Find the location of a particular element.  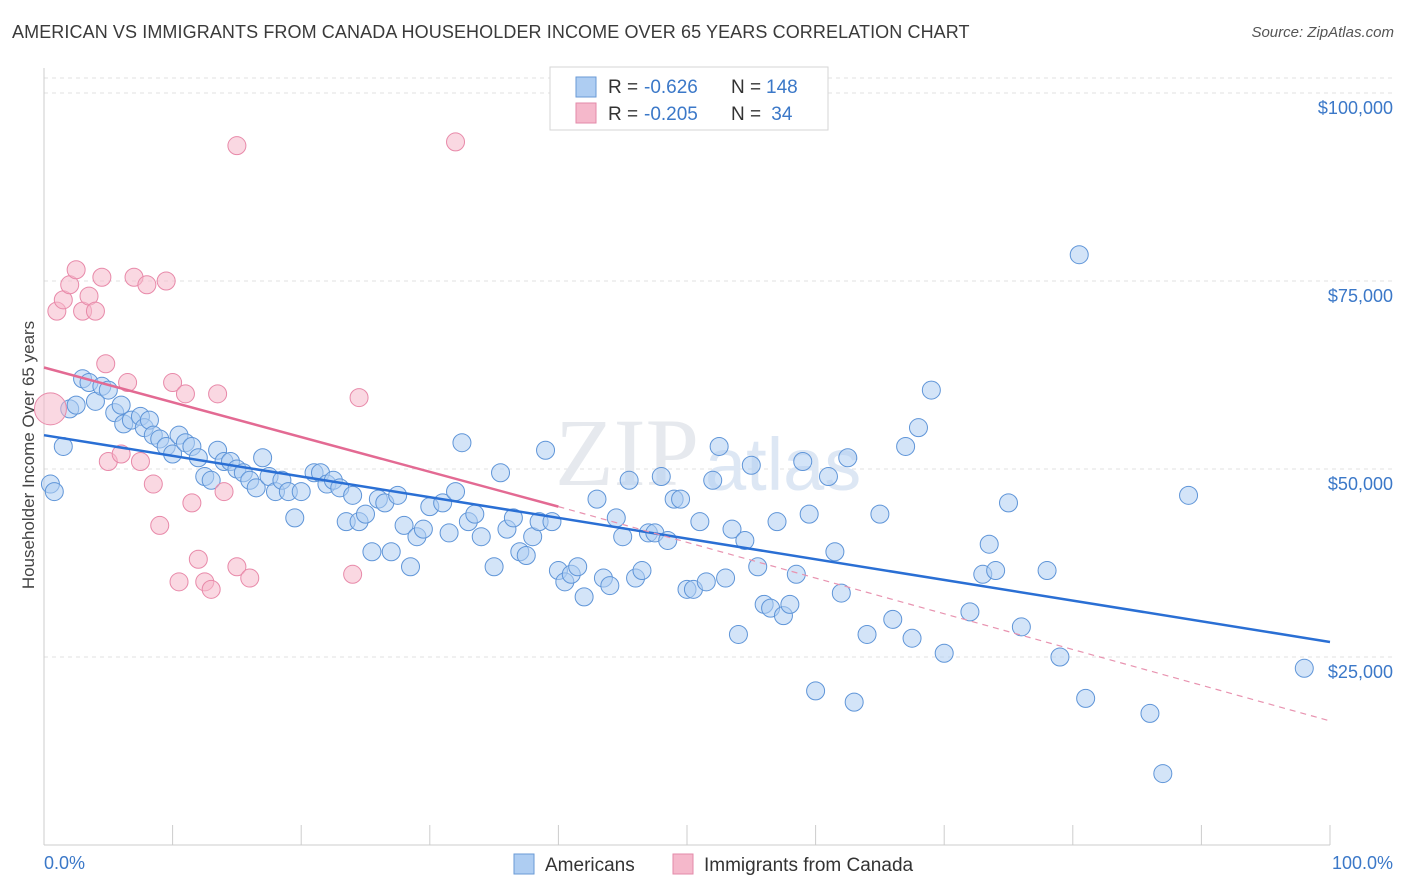

watermark-atlas: atlas is located at coordinates (783, 464).